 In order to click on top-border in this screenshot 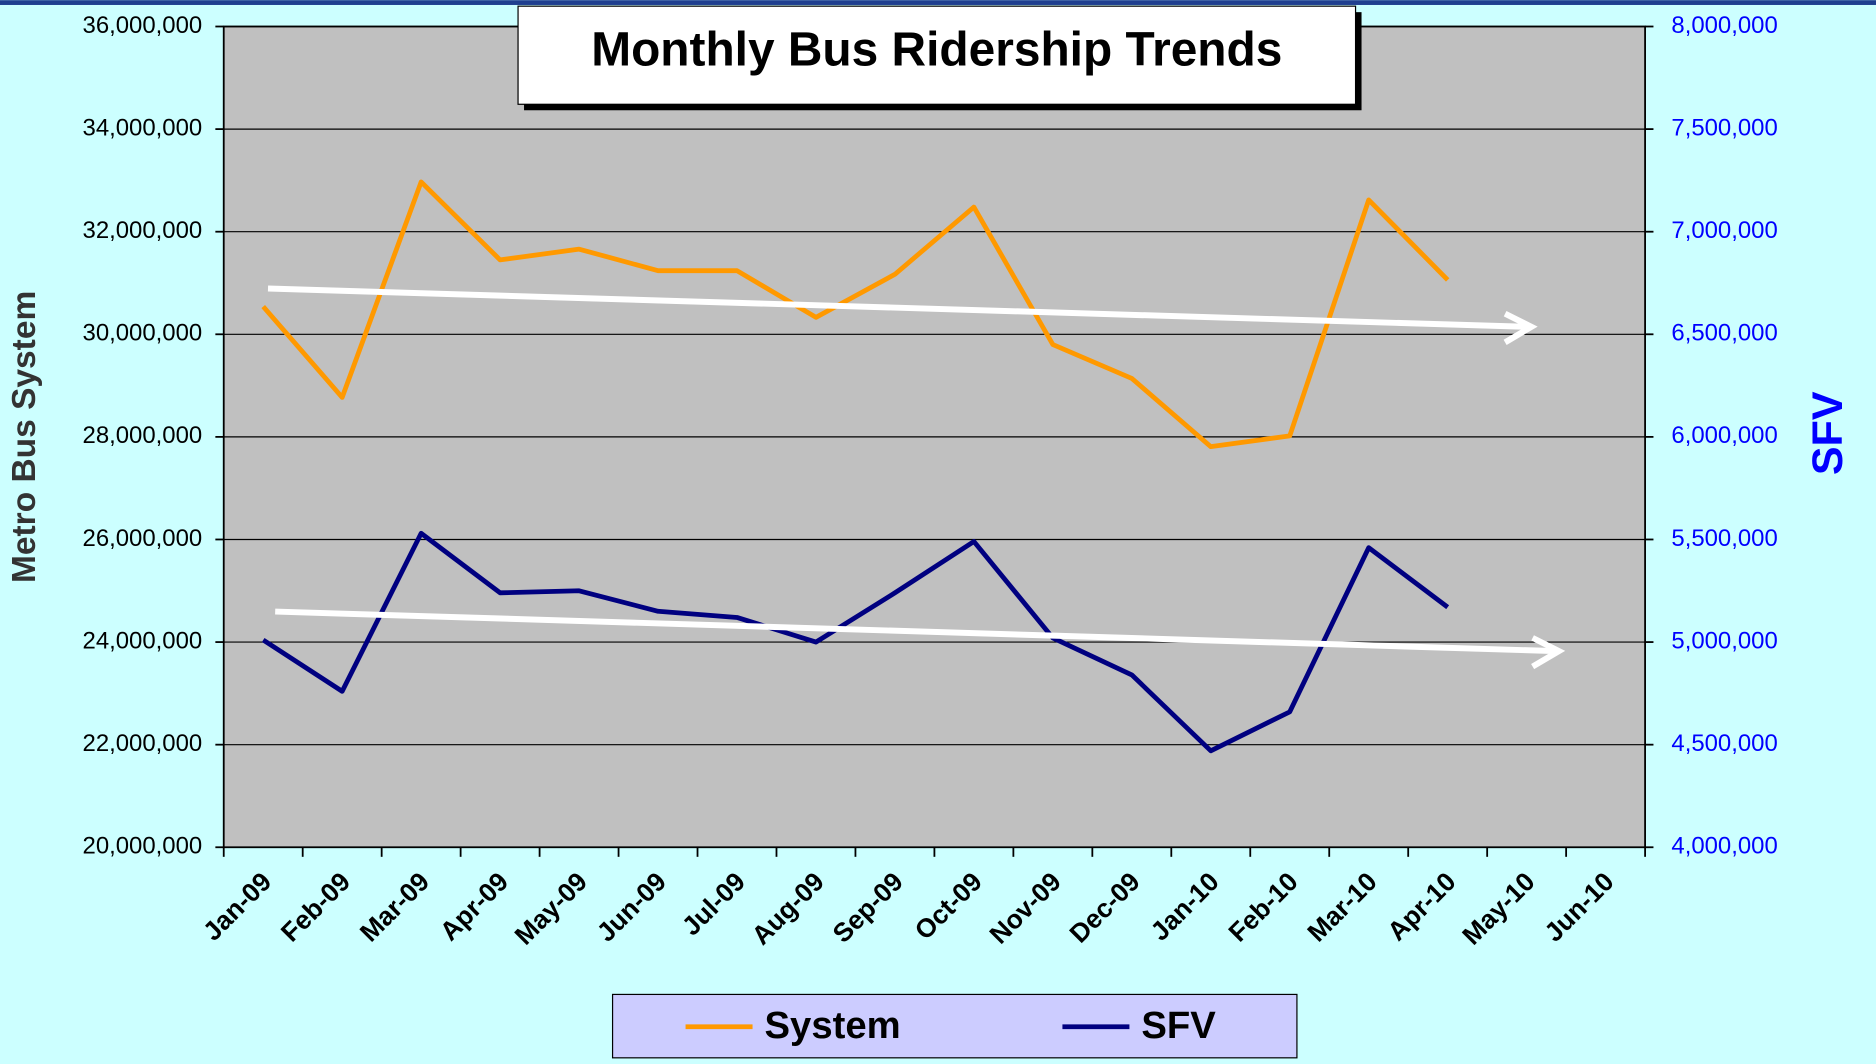, I will do `click(938, 2)`.